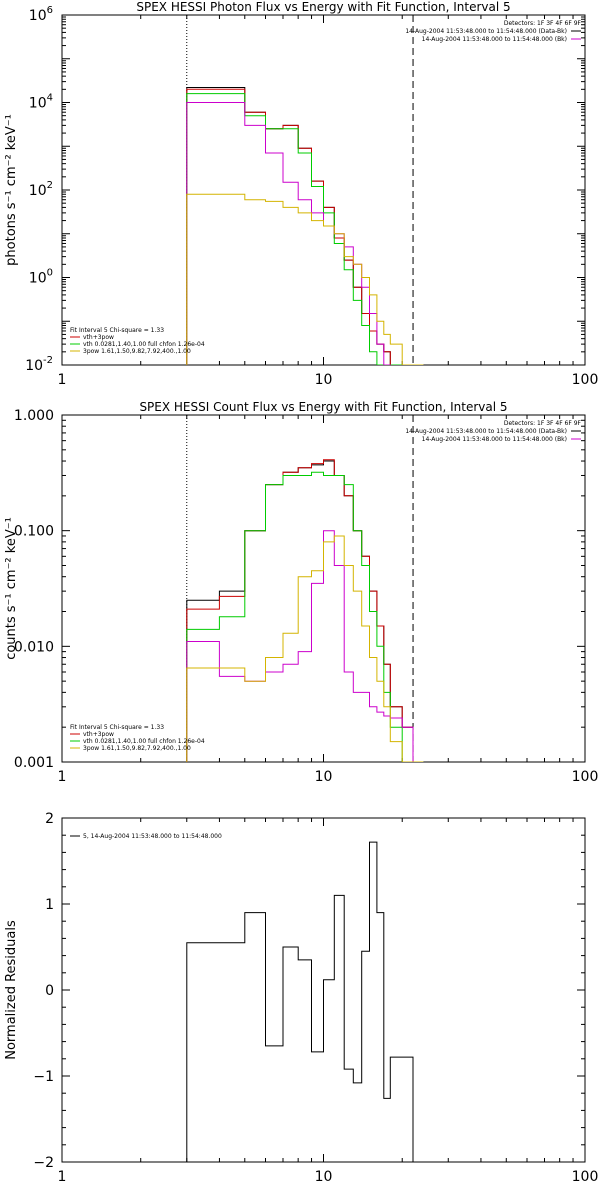 The height and width of the screenshot is (1200, 600). What do you see at coordinates (34, 532) in the screenshot?
I see `y-tick-label: 0.100` at bounding box center [34, 532].